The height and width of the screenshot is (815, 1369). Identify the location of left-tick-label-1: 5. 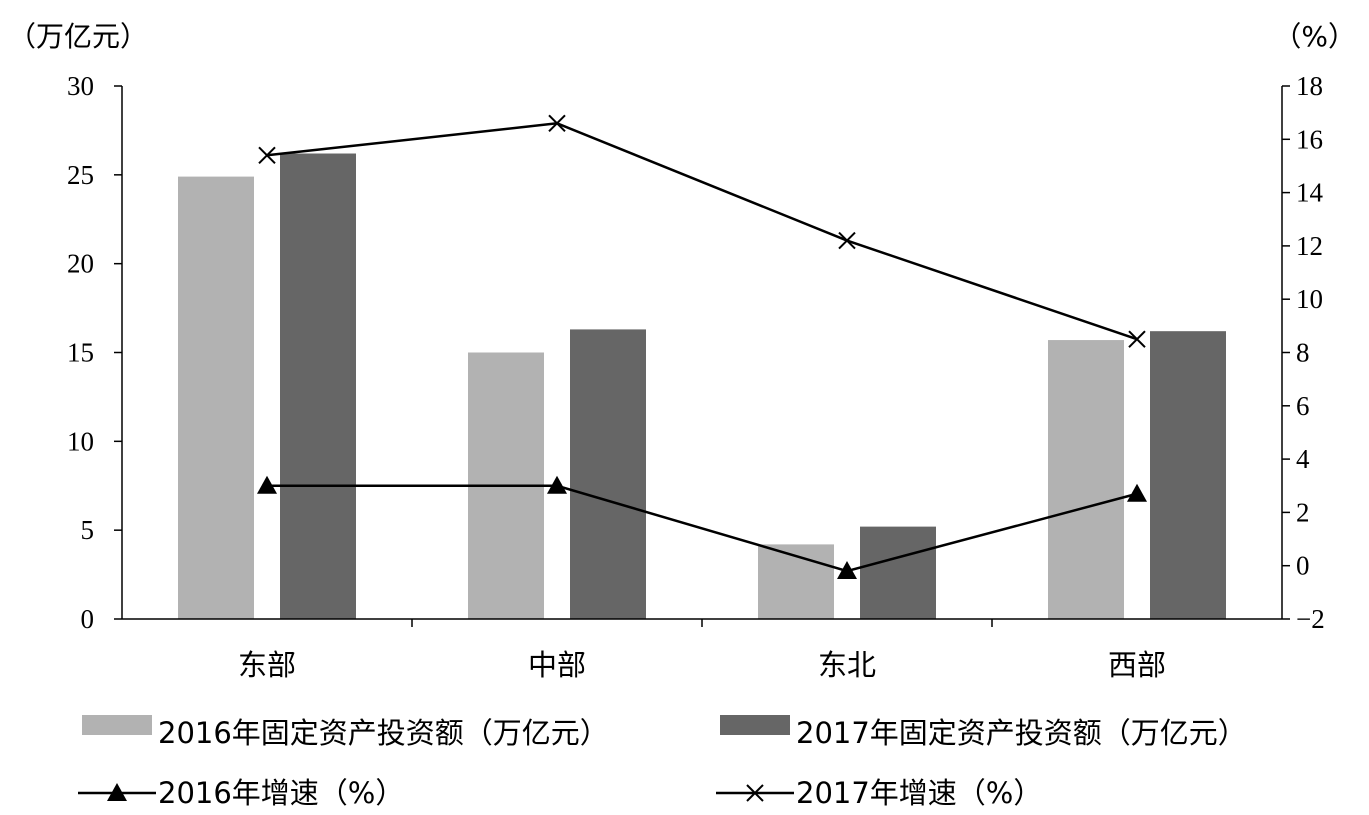
(88, 530).